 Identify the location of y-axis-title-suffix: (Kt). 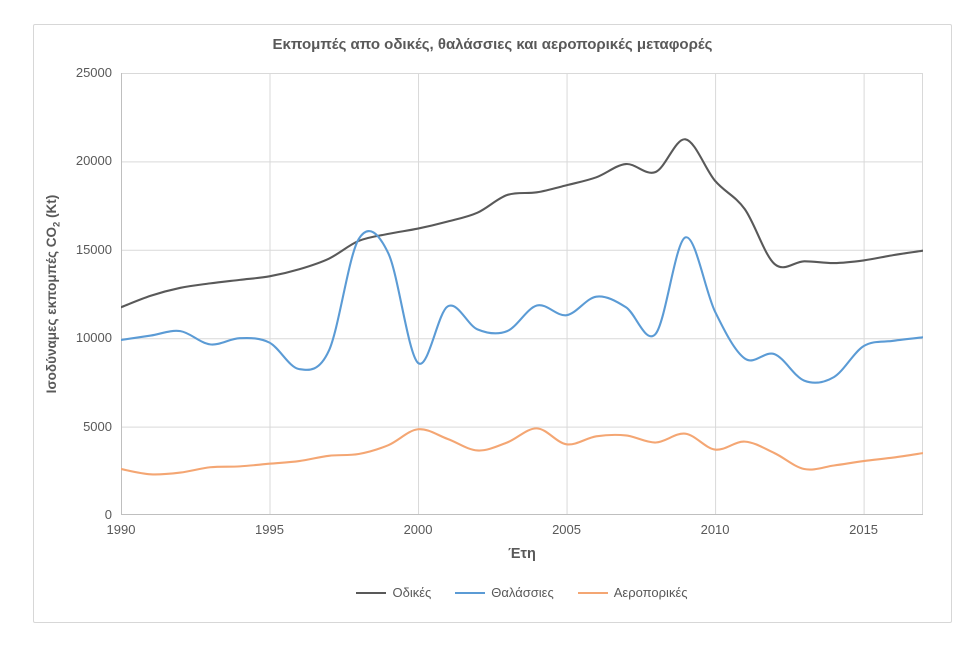
(51, 208).